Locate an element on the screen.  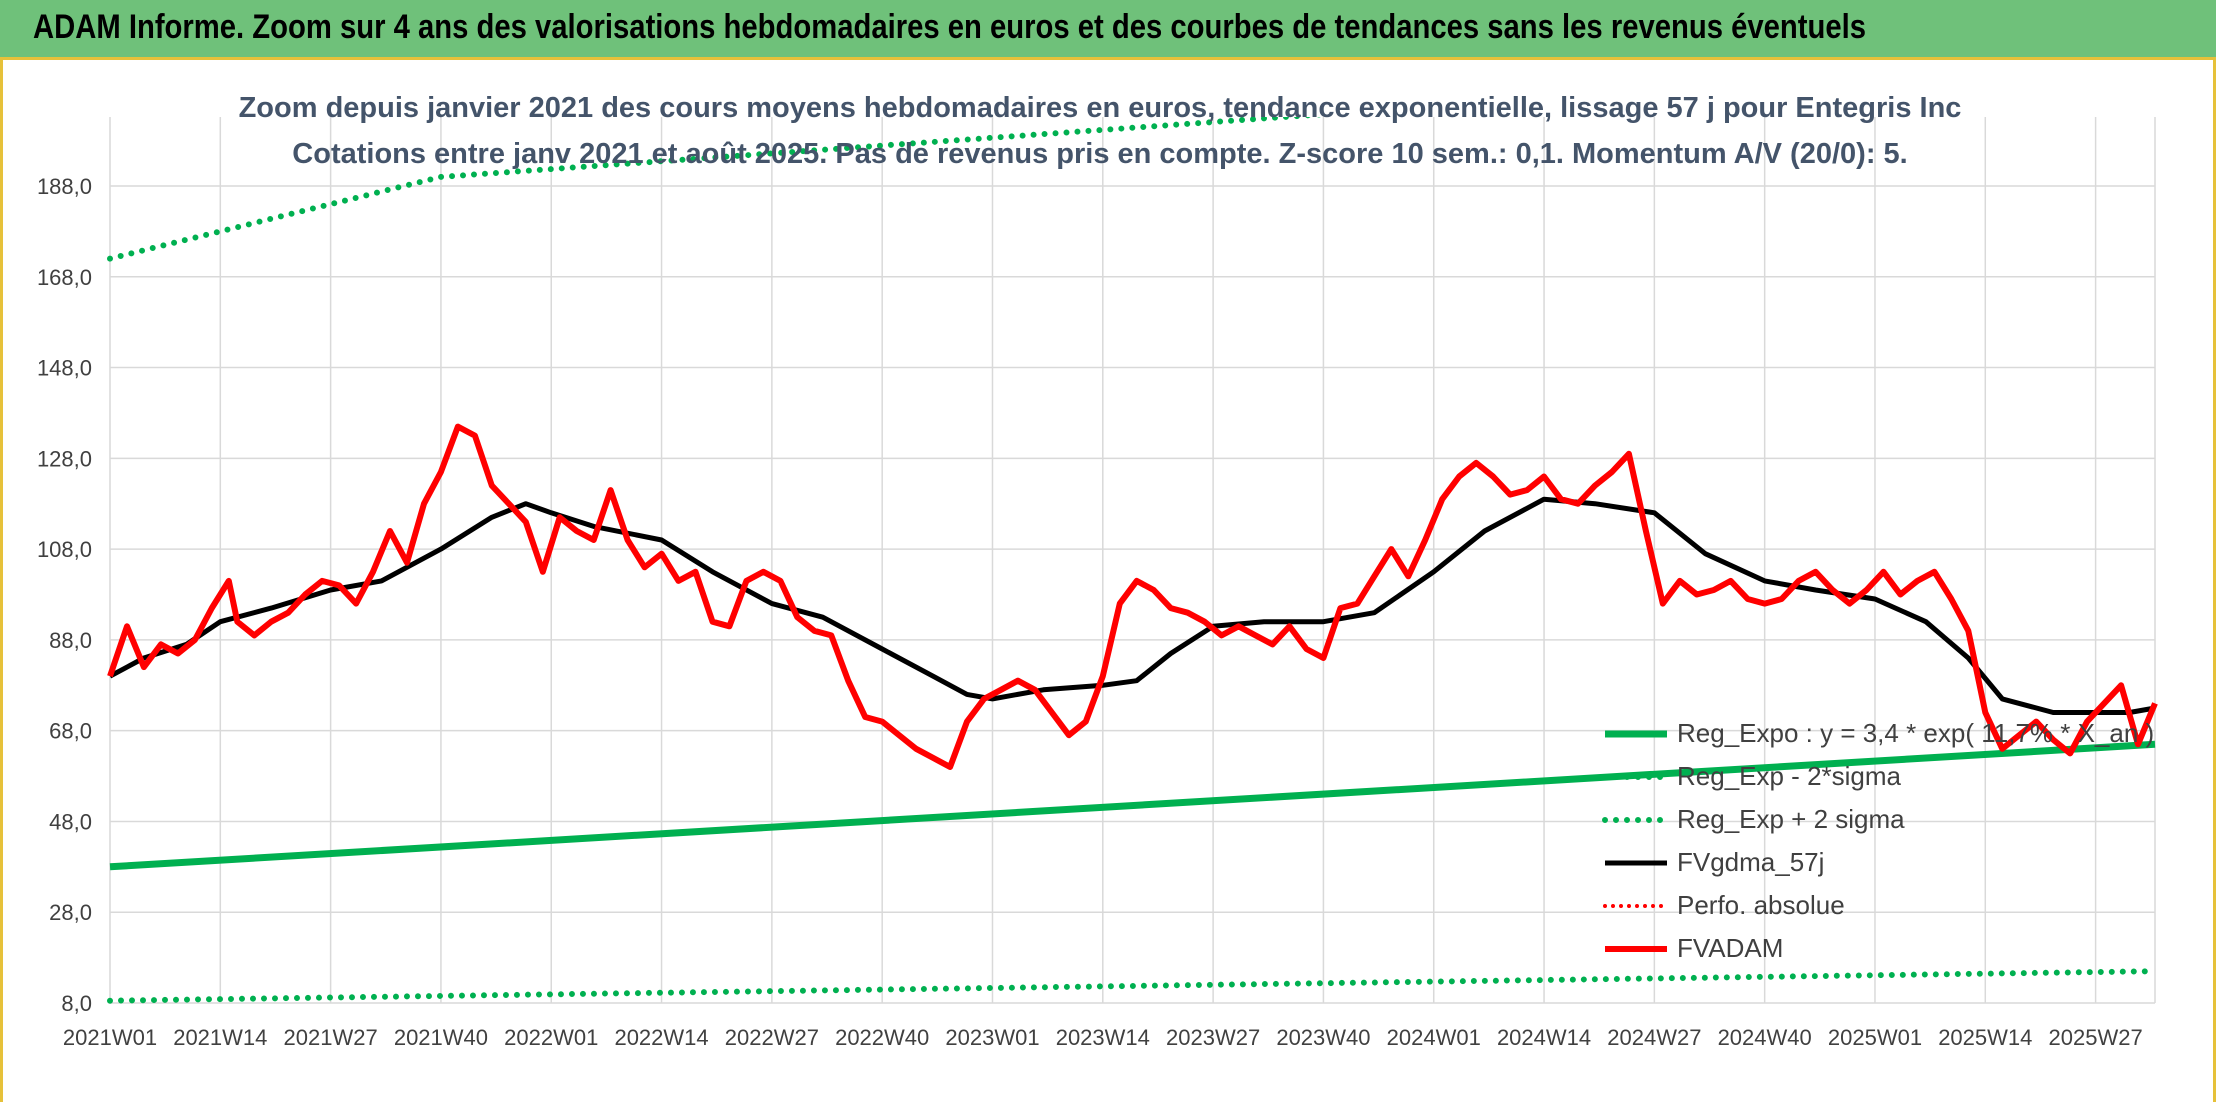
y-tick-label: 68,0 is located at coordinates (70, 731).